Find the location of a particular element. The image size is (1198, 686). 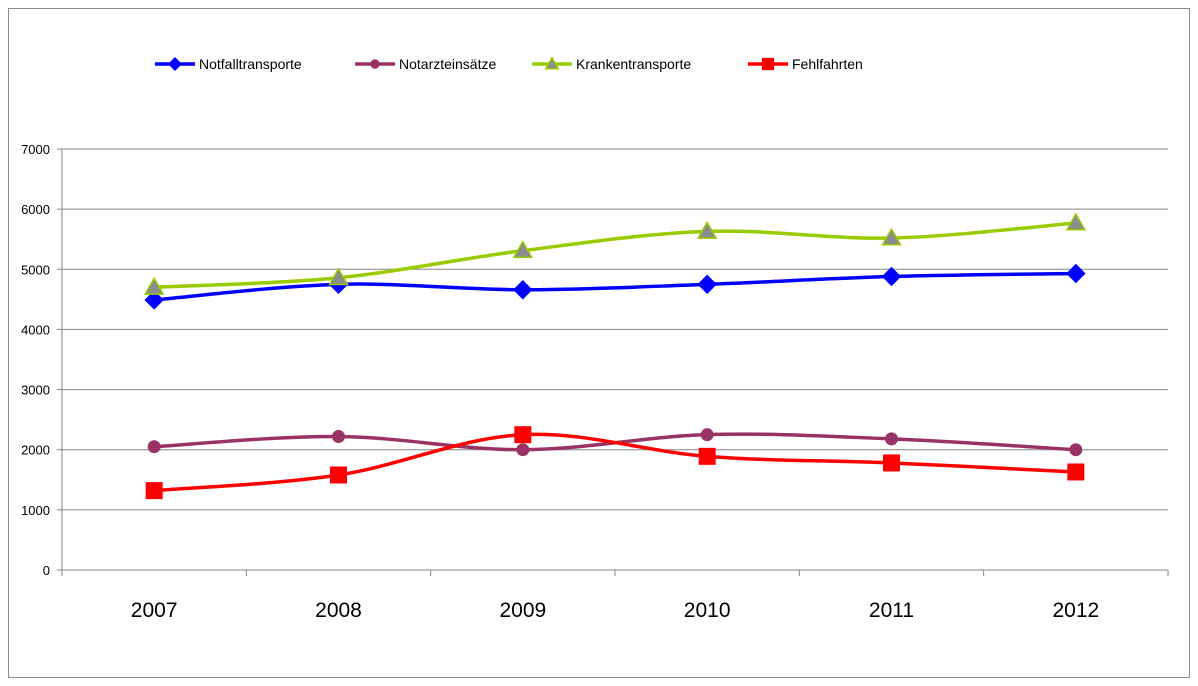

ytick-label: 5000 is located at coordinates (35, 269).